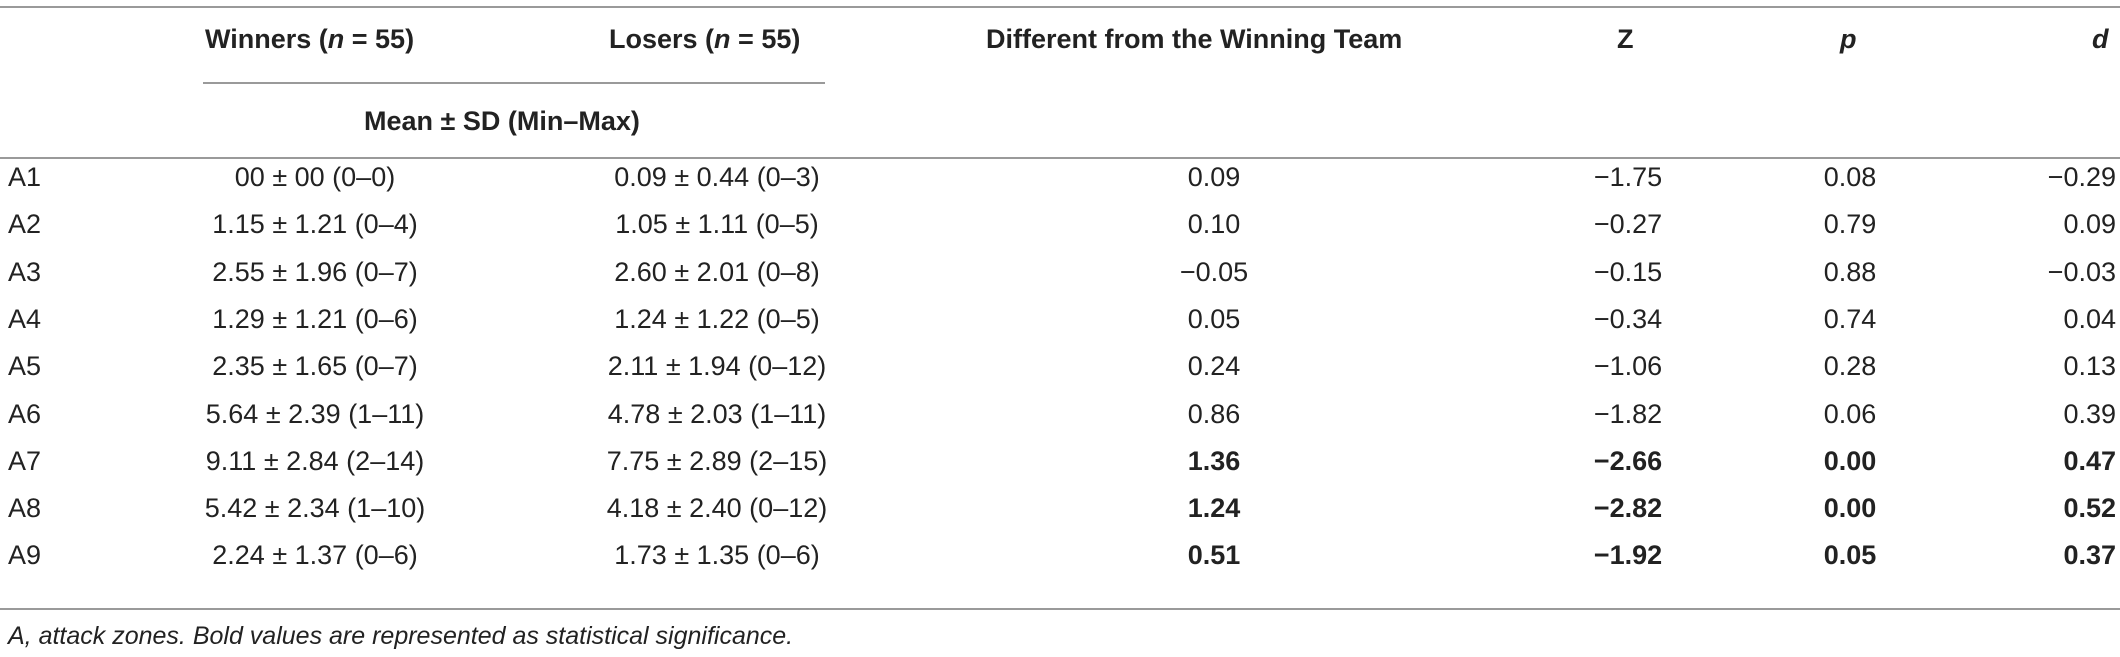 The height and width of the screenshot is (657, 2120). Describe the element at coordinates (315, 177) in the screenshot. I see `cell-winners: 00 ± 00 (0–0)` at that location.